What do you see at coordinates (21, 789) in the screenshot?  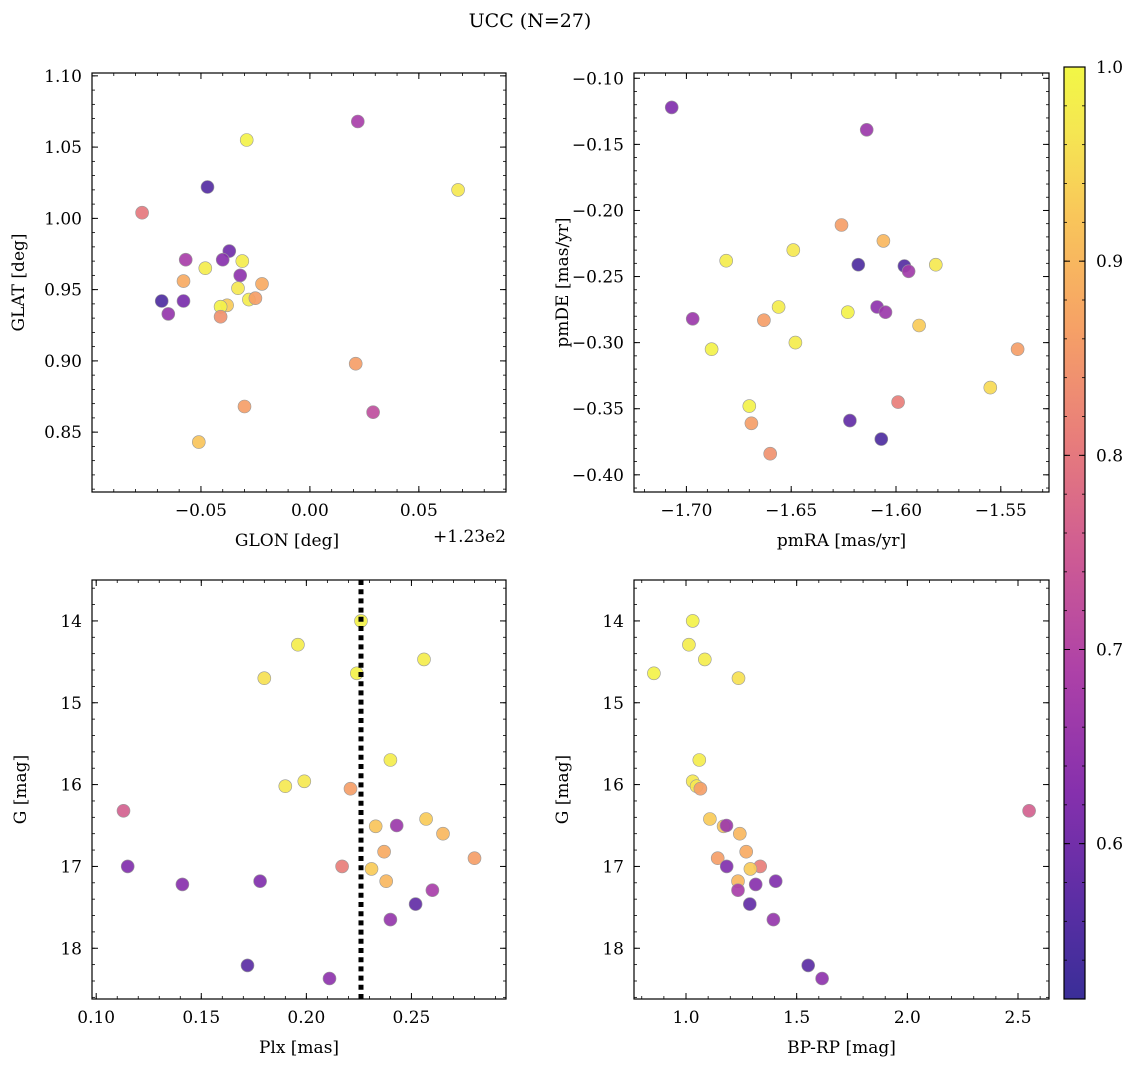 I see `y-axis-label: G [mag]` at bounding box center [21, 789].